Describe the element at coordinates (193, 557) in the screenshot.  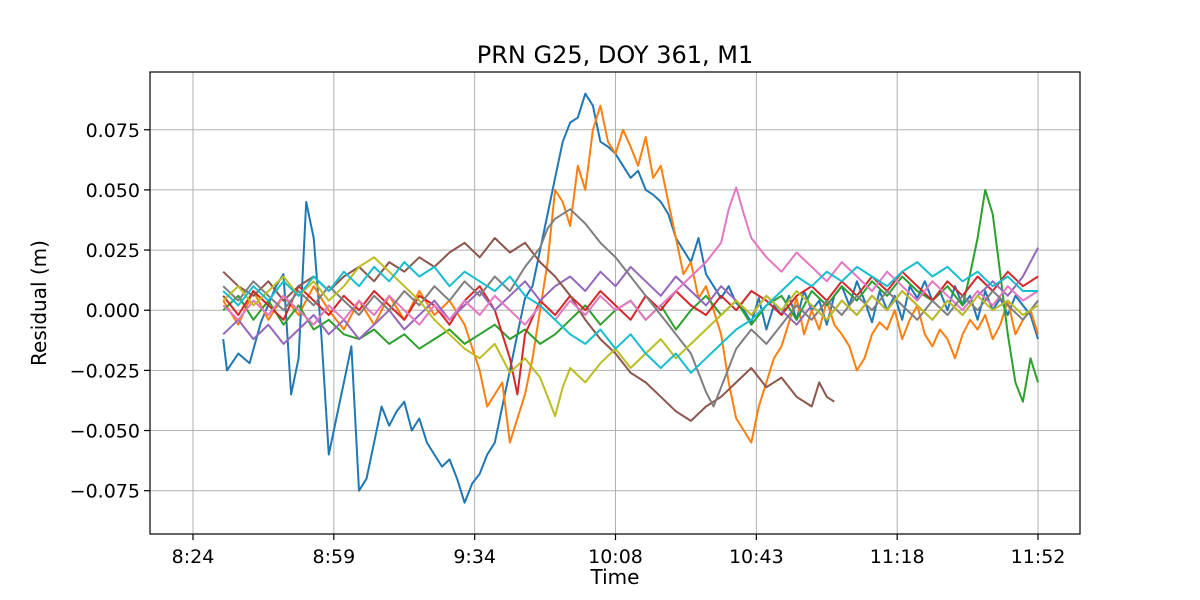
I see `x-tick-label: 8:24` at that location.